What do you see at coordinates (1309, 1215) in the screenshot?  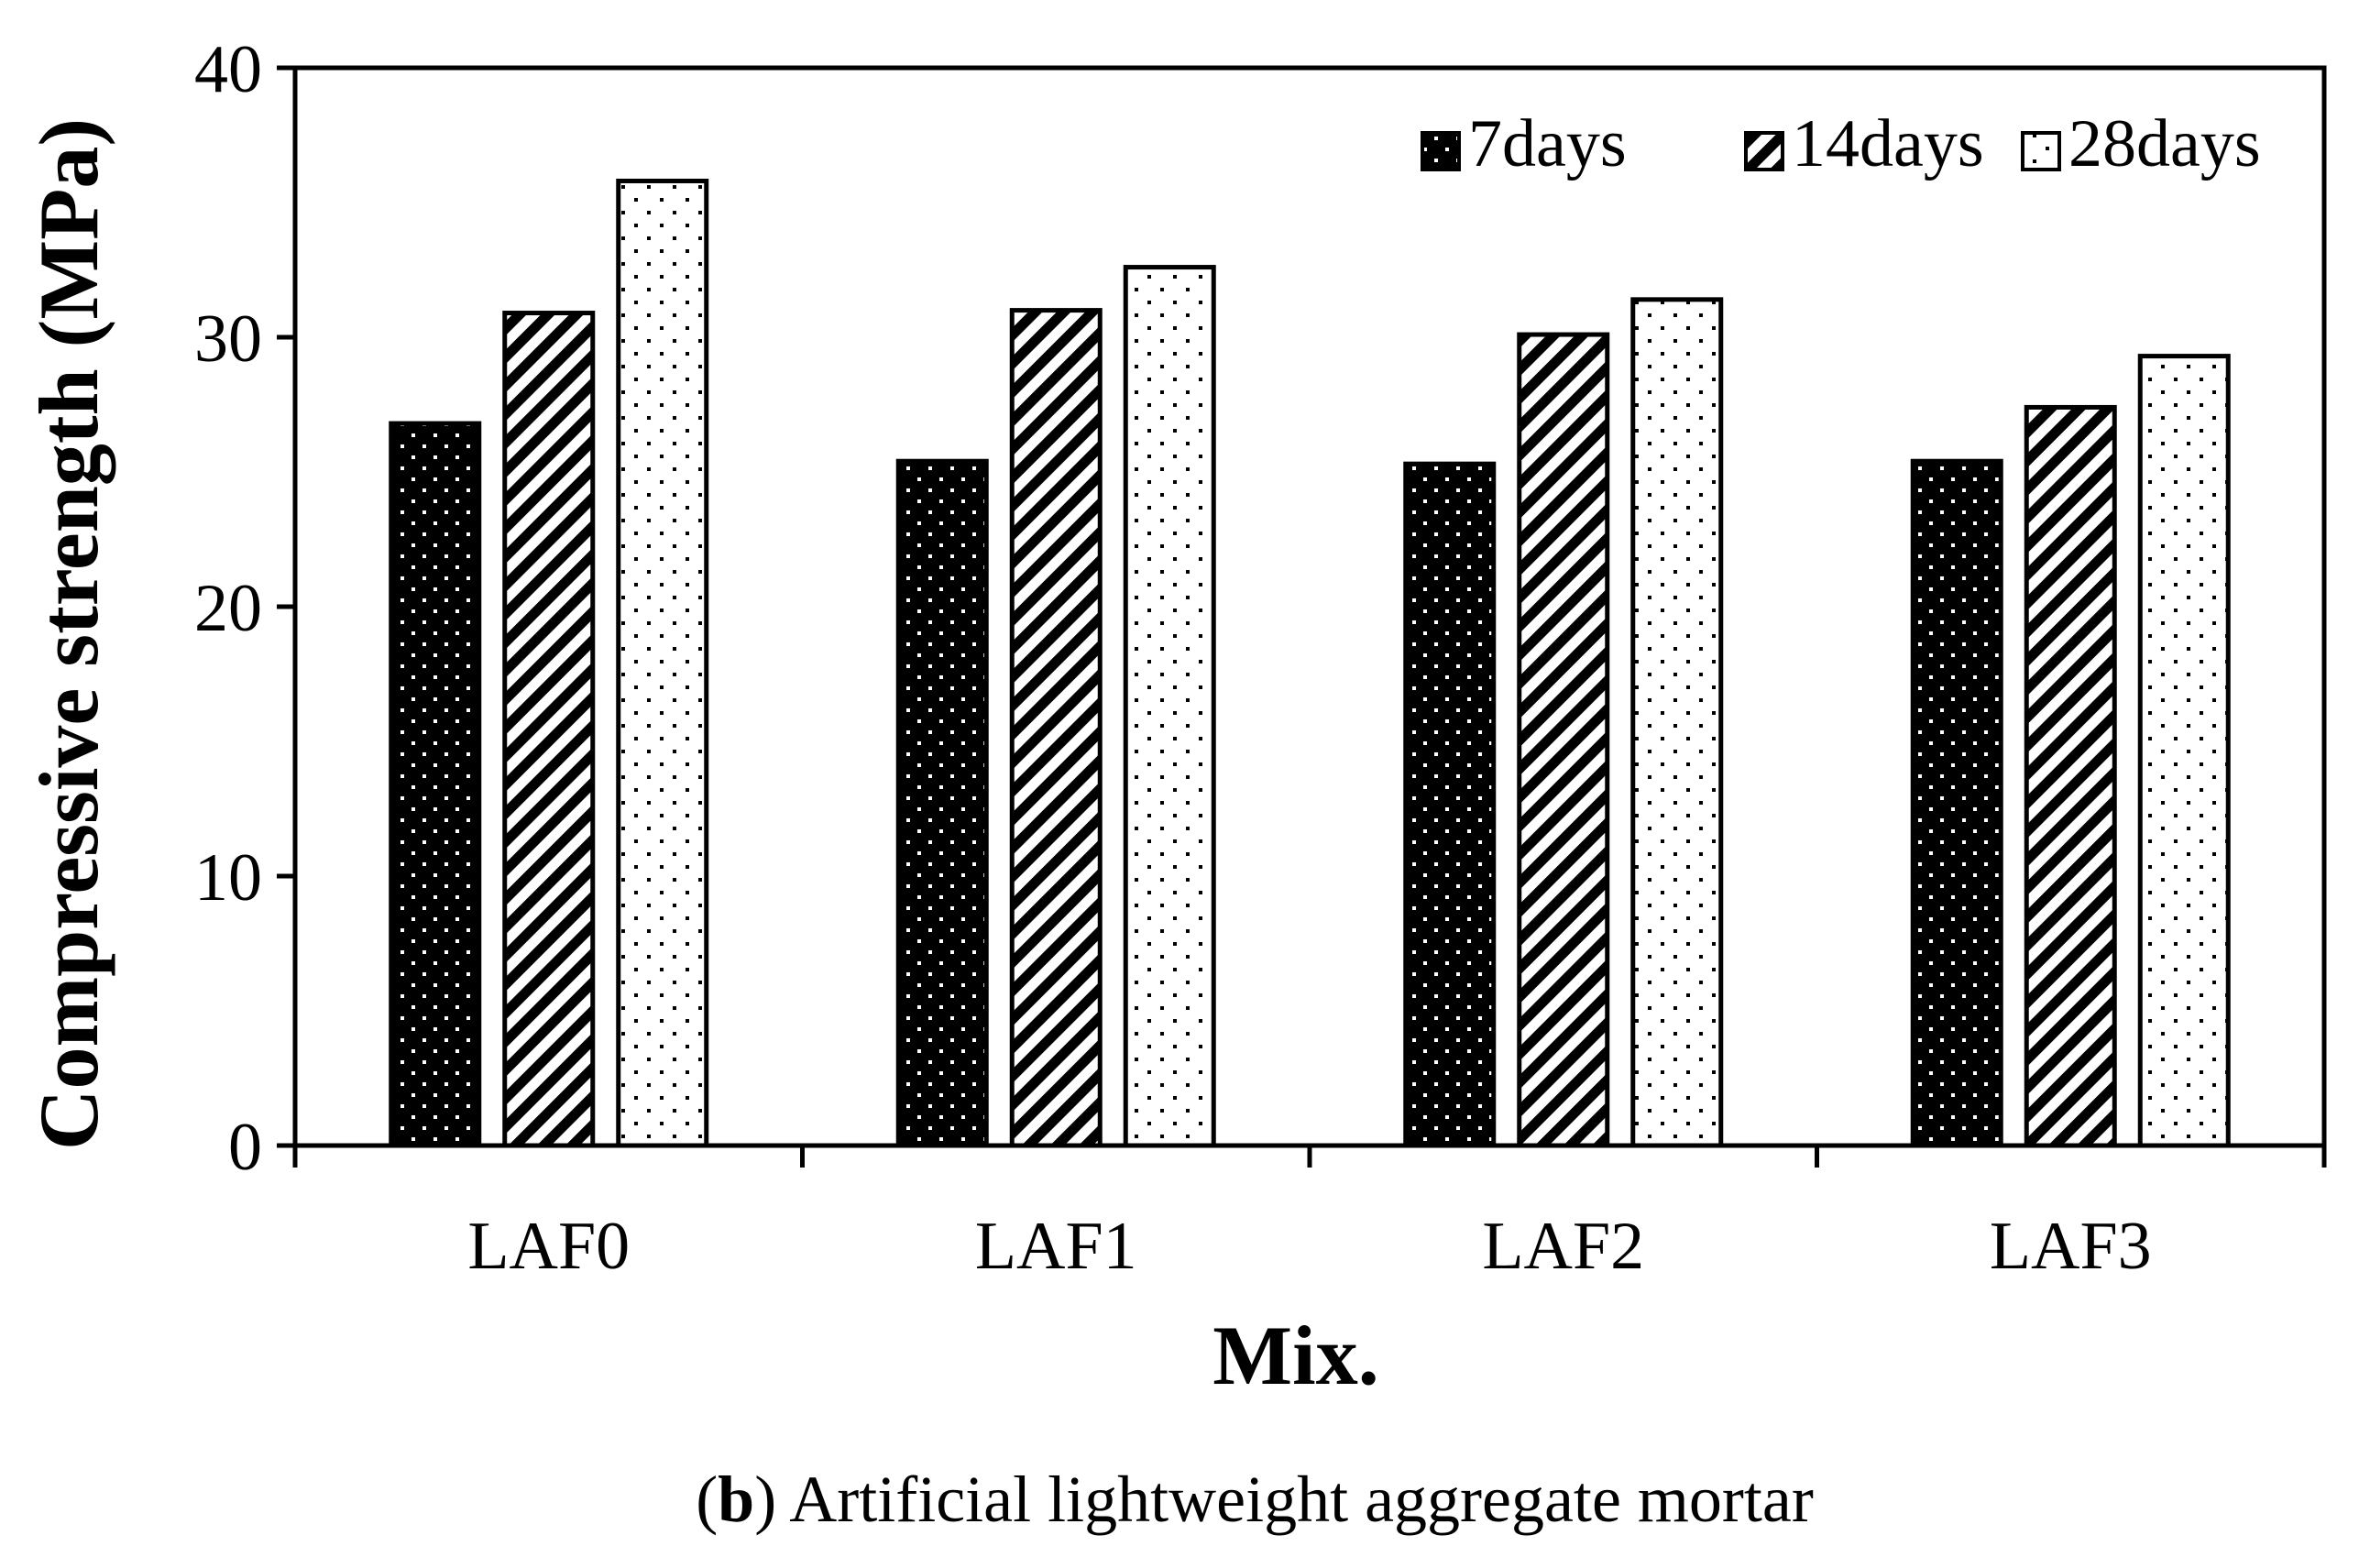 I see `x-axis: LAF0 LAF1 LAF2 LAF3` at bounding box center [1309, 1215].